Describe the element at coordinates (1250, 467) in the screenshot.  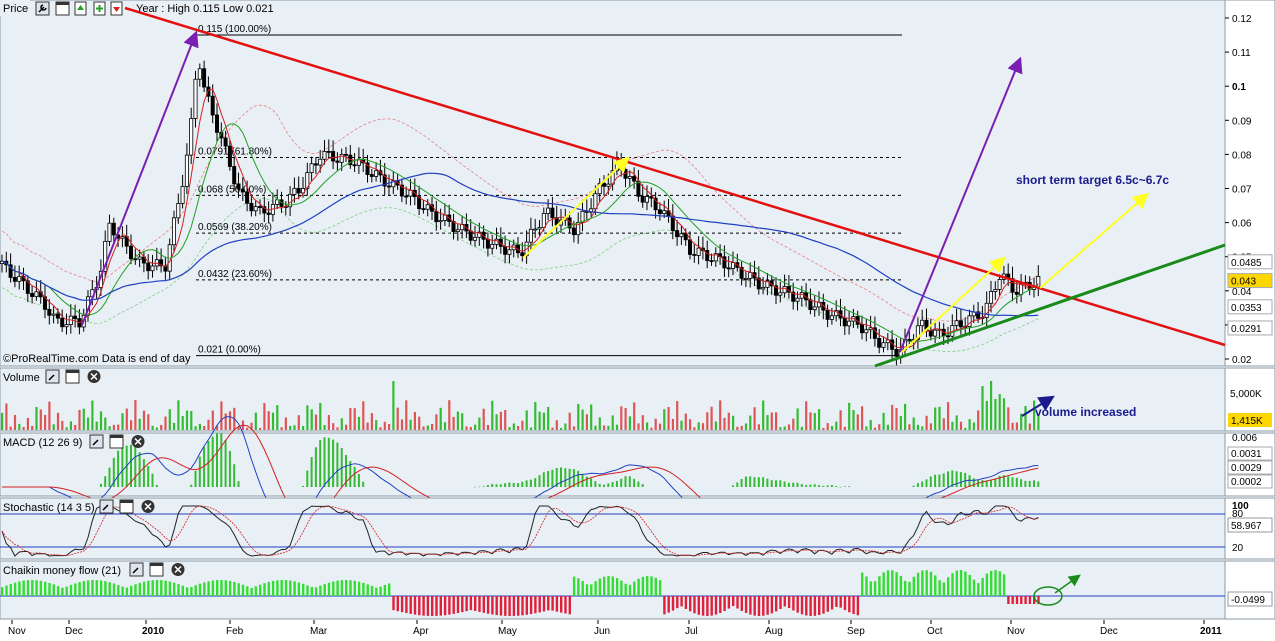
I see `macd-last-box` at that location.